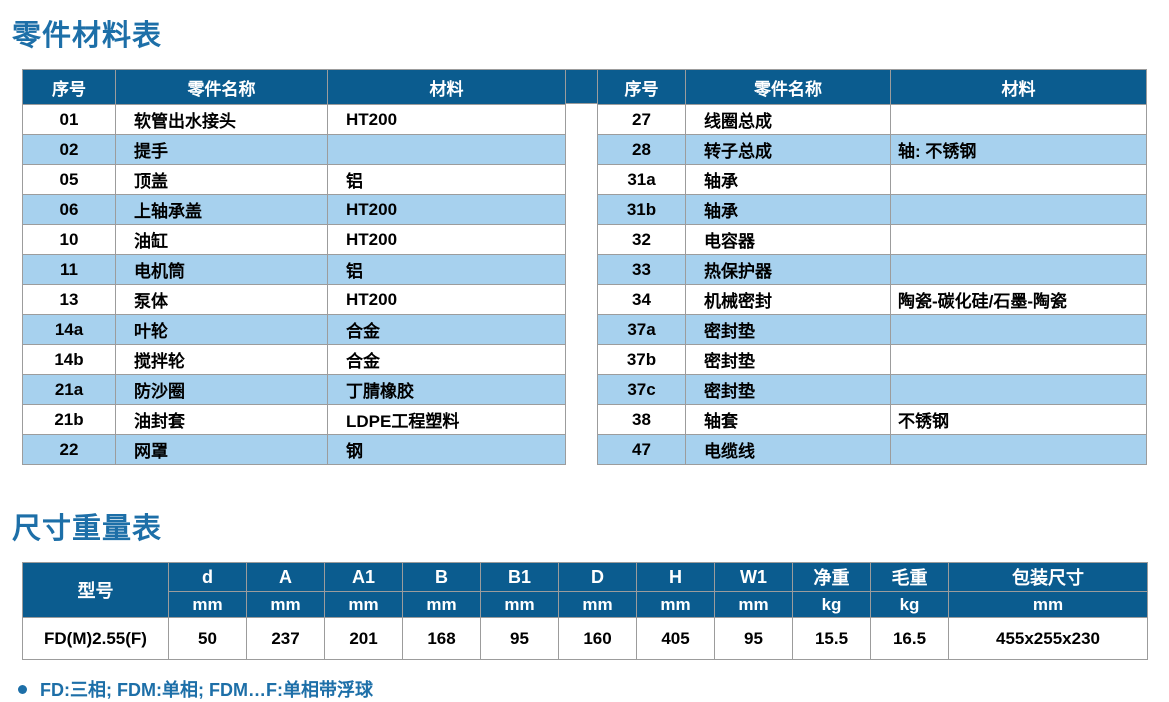 Image resolution: width=1169 pixels, height=702 pixels. I want to click on table-row: 02 提手, so click(294, 149).